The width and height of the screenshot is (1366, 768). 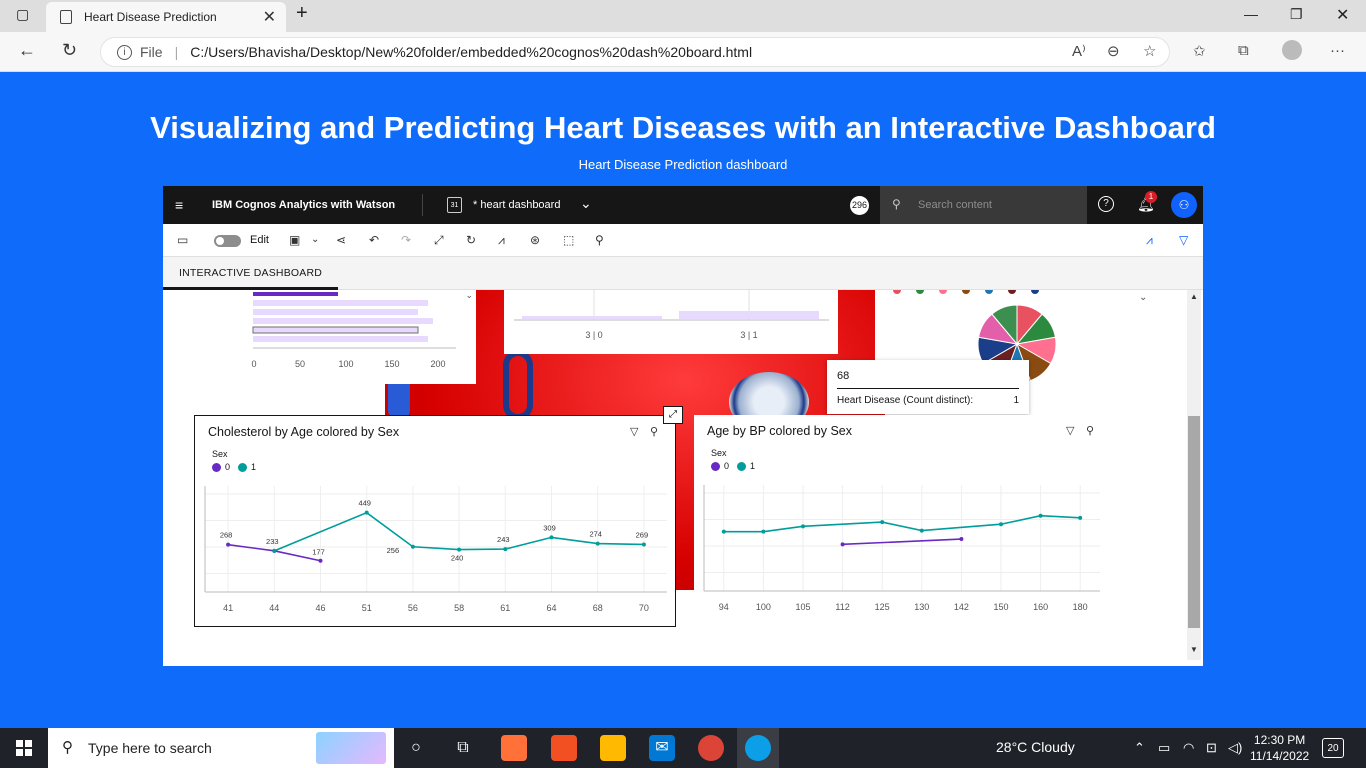 I want to click on x-tick-label: 44, so click(x=274, y=608).